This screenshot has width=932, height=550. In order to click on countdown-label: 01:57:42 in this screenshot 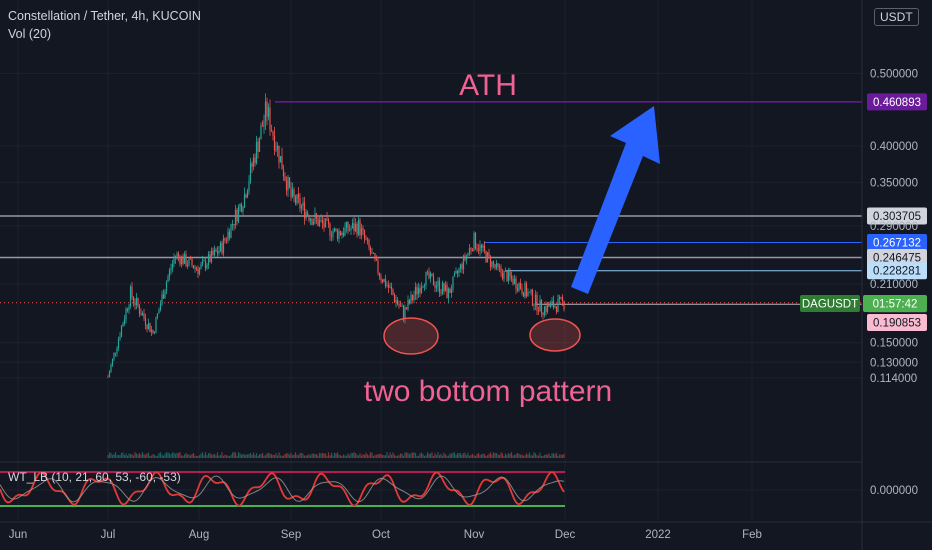, I will do `click(895, 305)`.